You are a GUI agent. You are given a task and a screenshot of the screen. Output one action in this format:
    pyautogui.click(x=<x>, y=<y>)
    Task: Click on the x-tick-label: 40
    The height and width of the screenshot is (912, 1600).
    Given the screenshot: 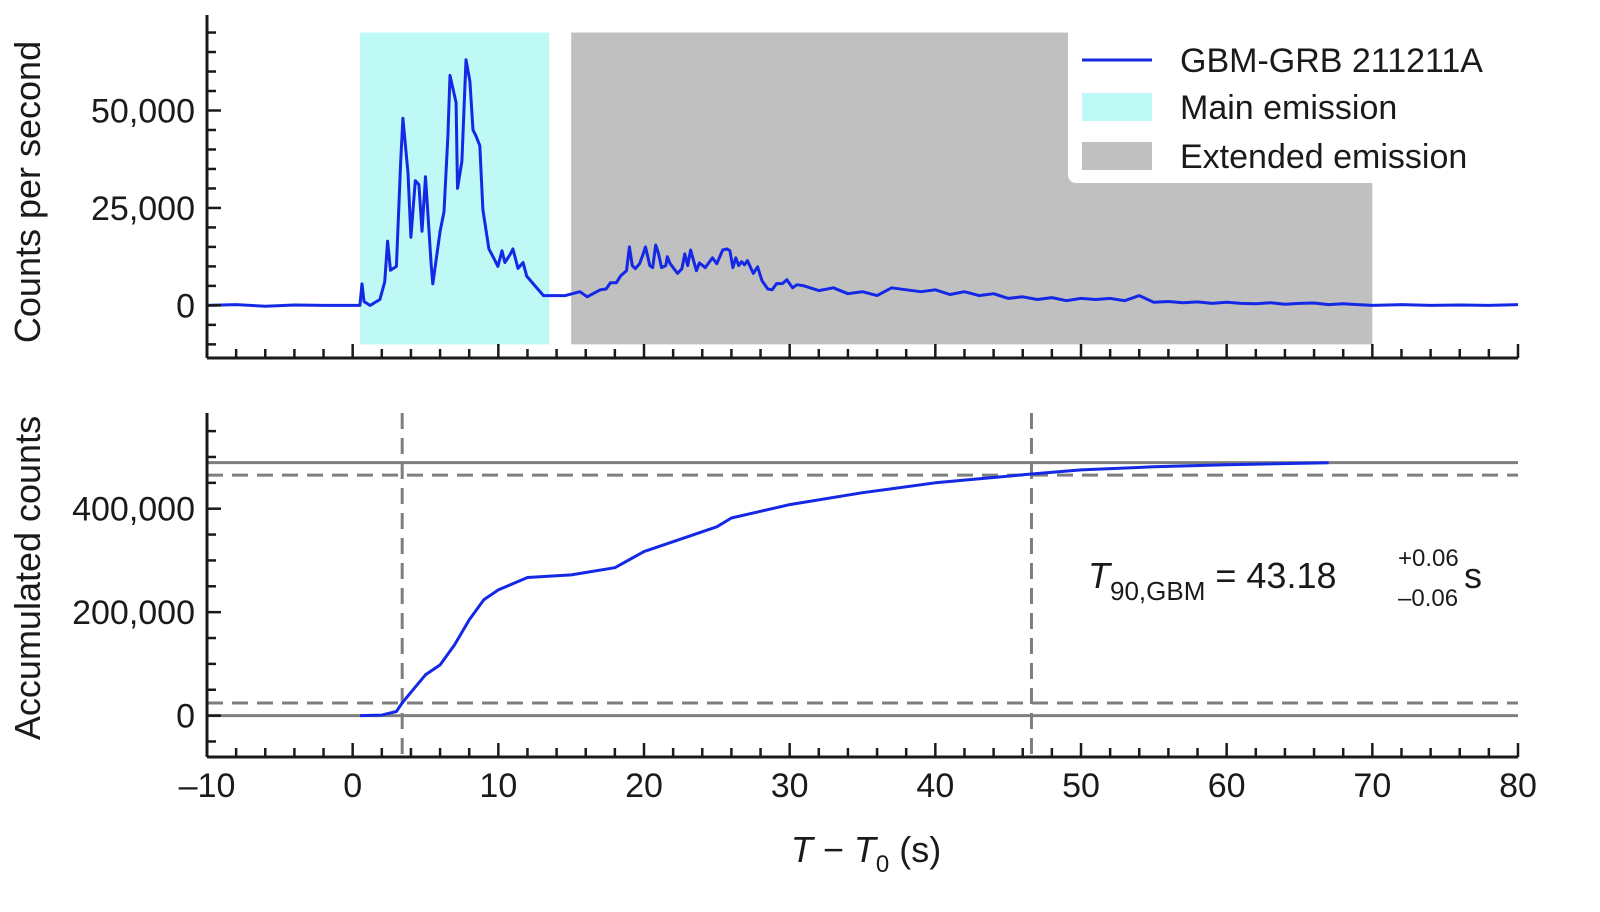 What is the action you would take?
    pyautogui.click(x=935, y=786)
    